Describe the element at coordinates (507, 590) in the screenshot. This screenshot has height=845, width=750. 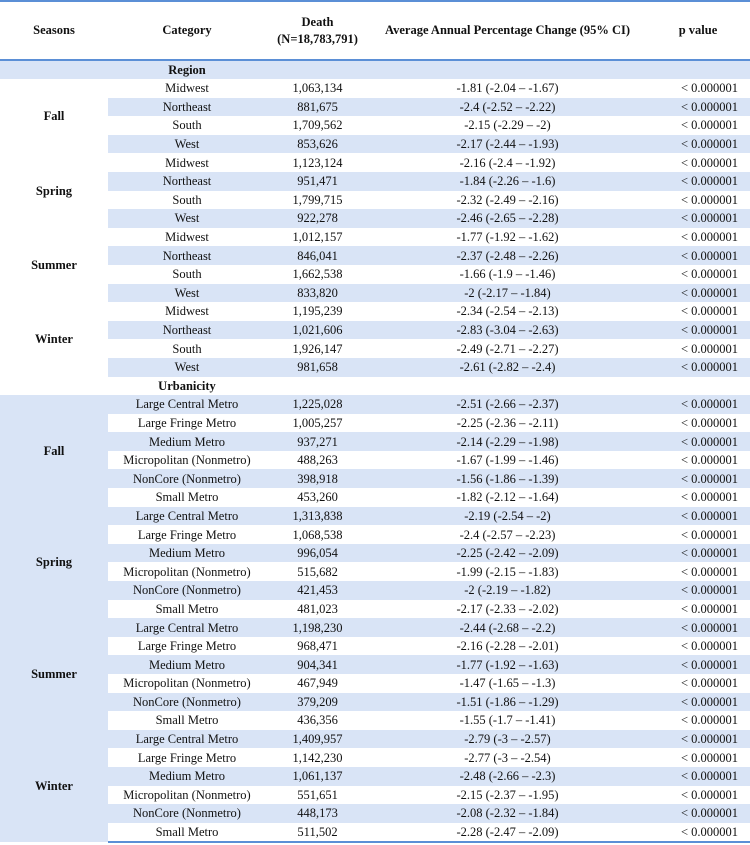
I see `apc-cell: -2 (-2.19 – -1.82)` at that location.